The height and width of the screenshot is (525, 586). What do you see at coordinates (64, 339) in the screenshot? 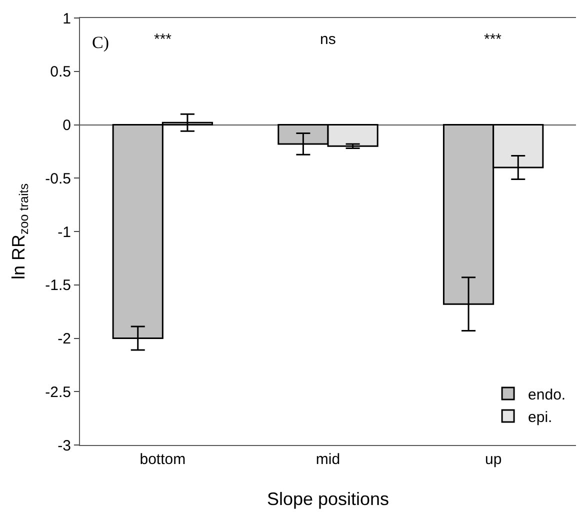
I see `y-tick-label: -2` at bounding box center [64, 339].